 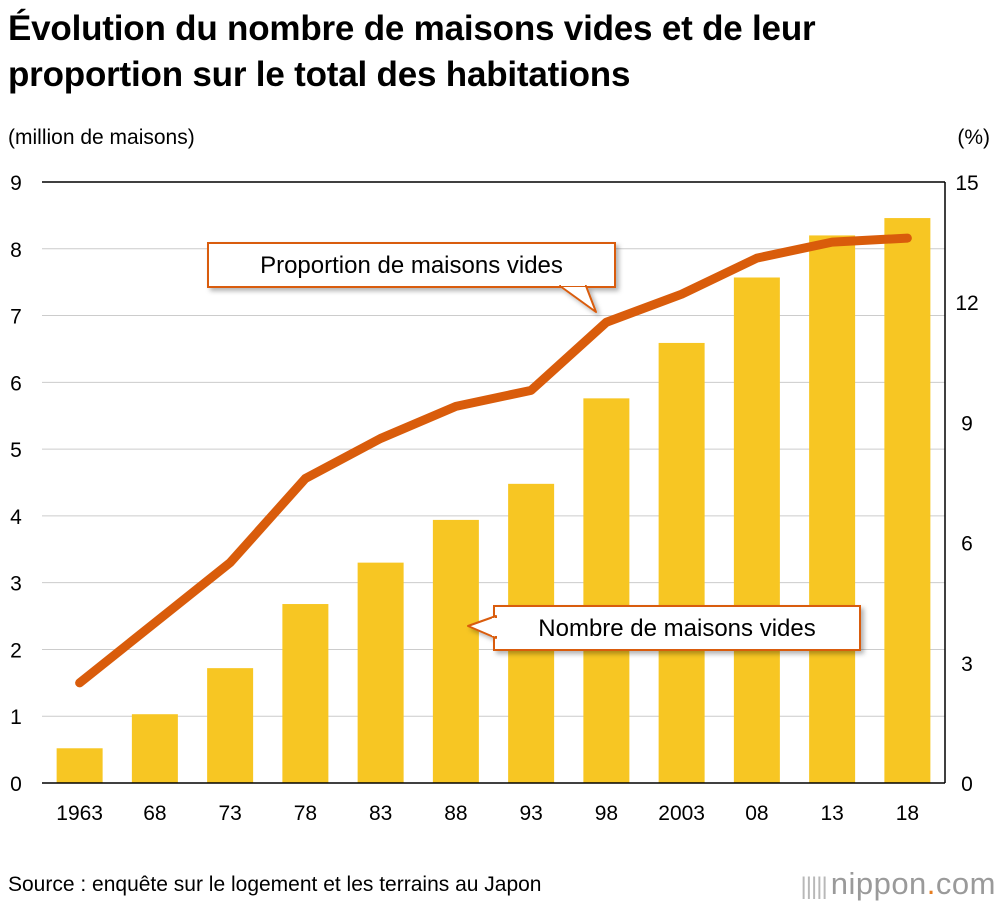 I want to click on proportion-callout: Proportion de maisons vides, so click(x=411, y=277).